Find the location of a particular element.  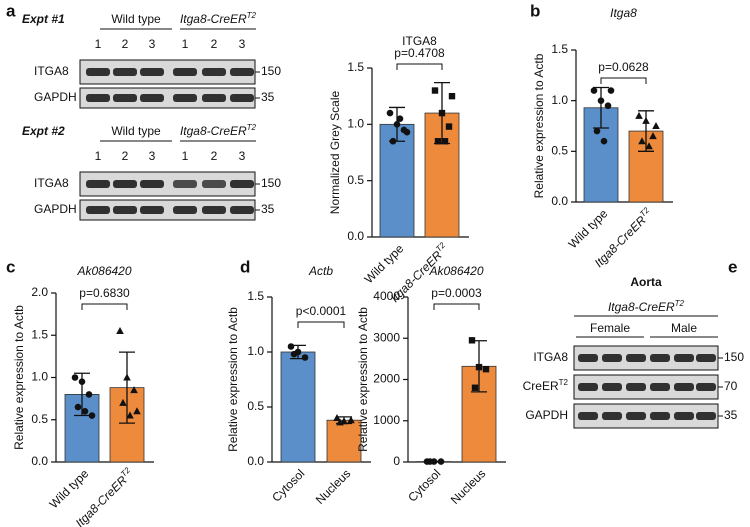

panel-label: c is located at coordinates (10, 266).